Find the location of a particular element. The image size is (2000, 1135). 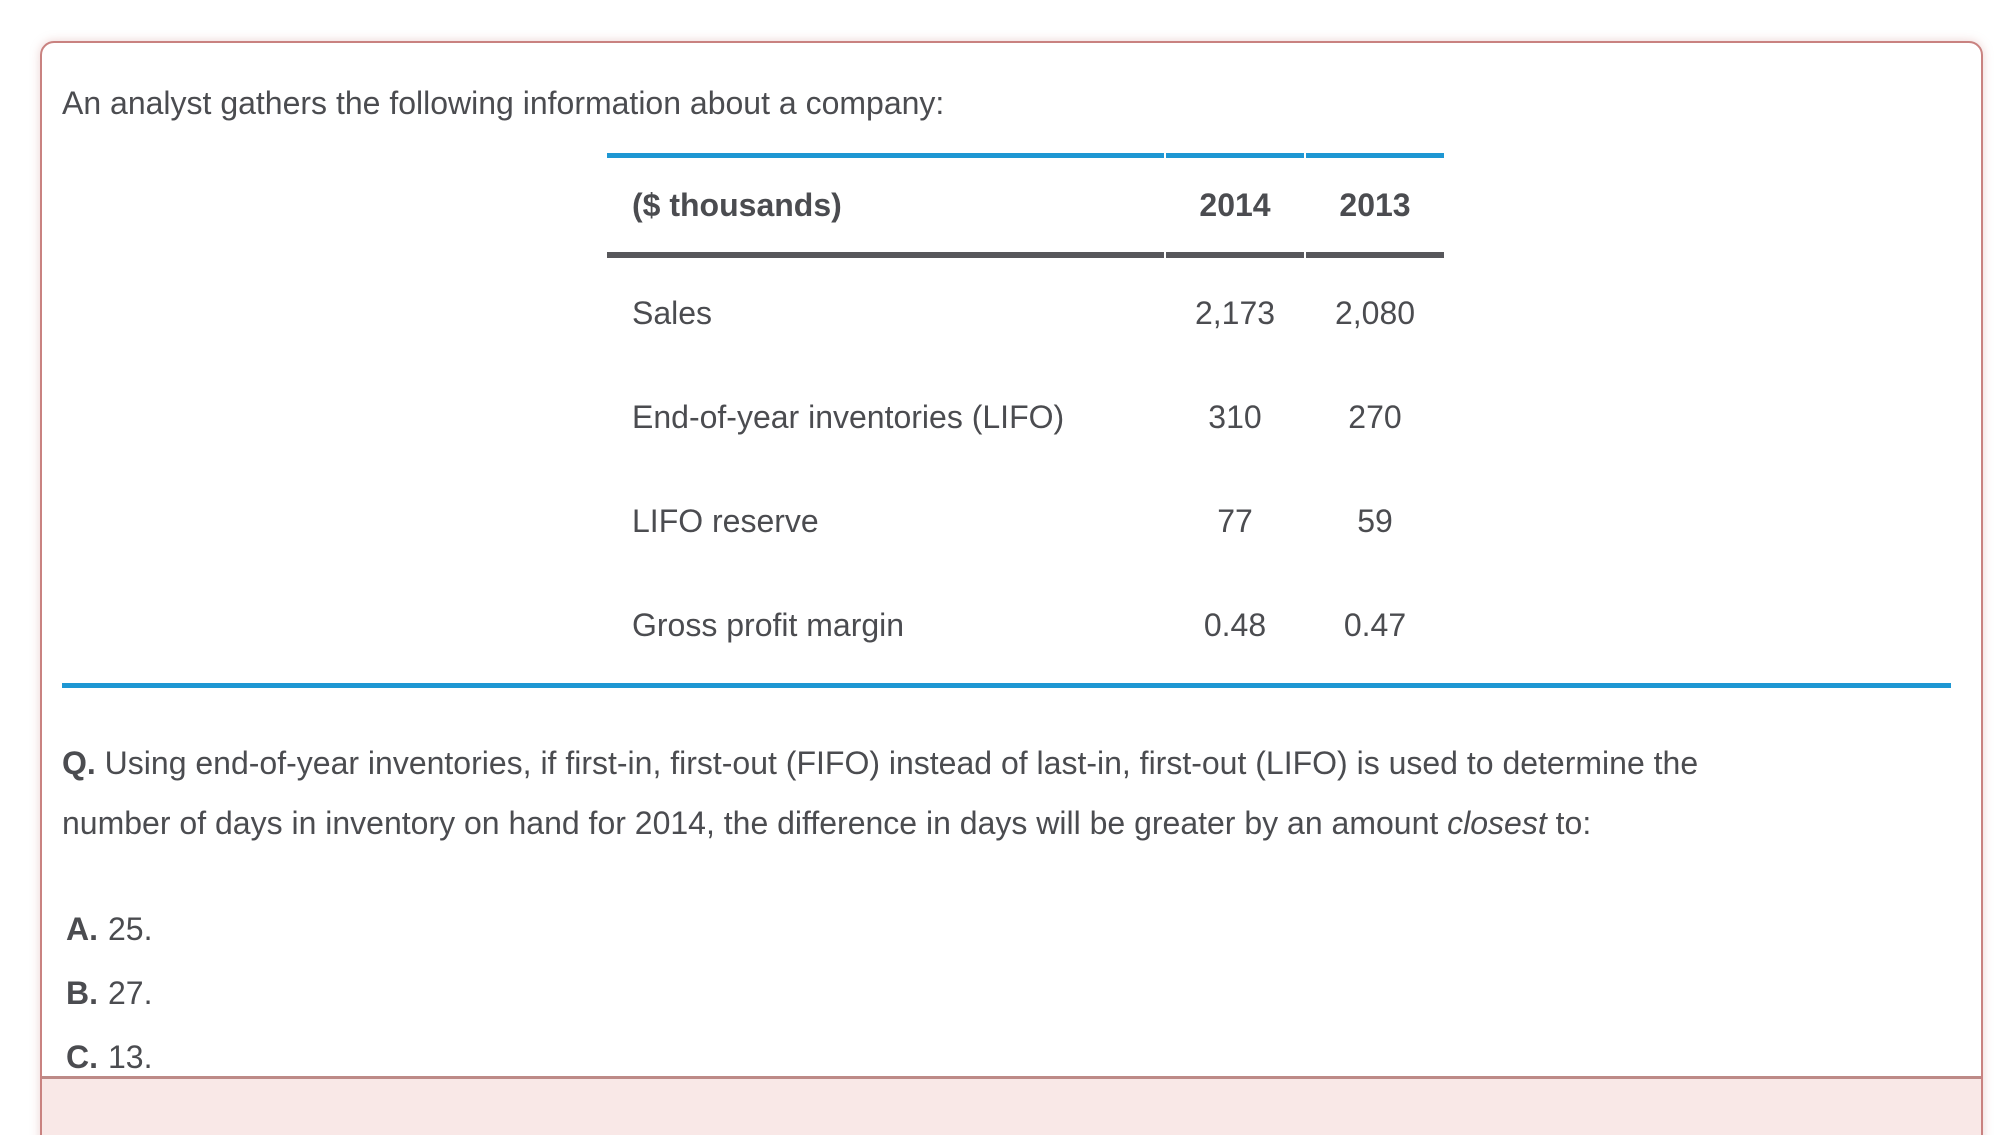

table-row: Sales 2,173 2,080 is located at coordinates (1025, 310).